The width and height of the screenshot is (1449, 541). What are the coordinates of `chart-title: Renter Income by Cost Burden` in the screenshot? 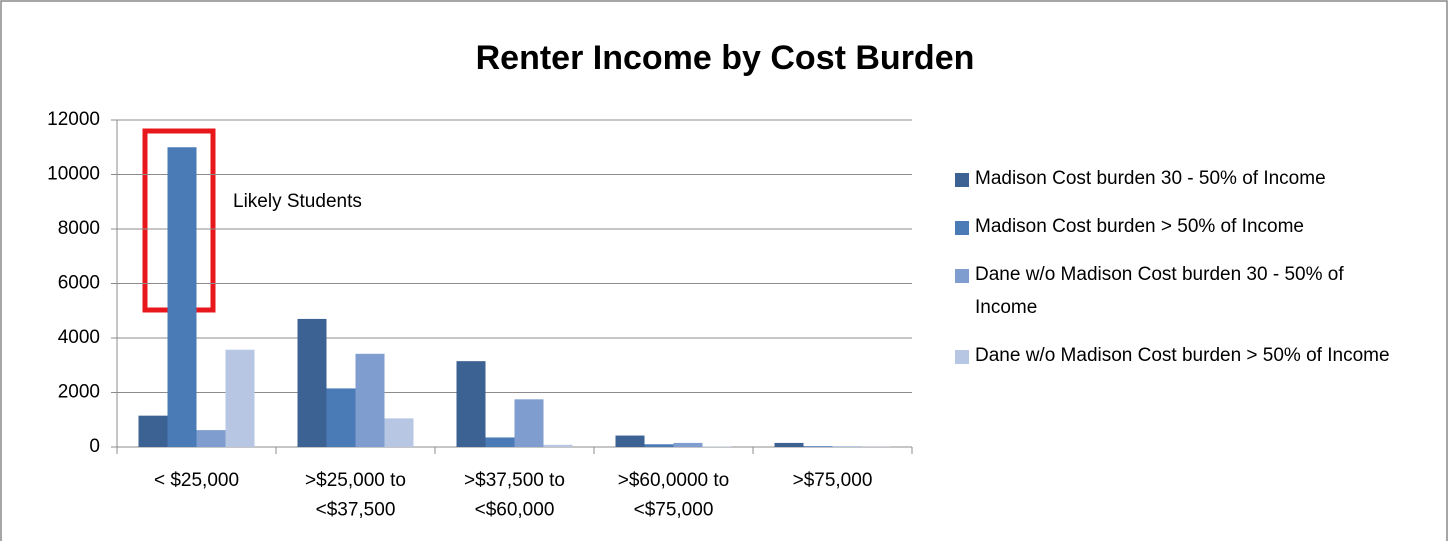 It's located at (725, 58).